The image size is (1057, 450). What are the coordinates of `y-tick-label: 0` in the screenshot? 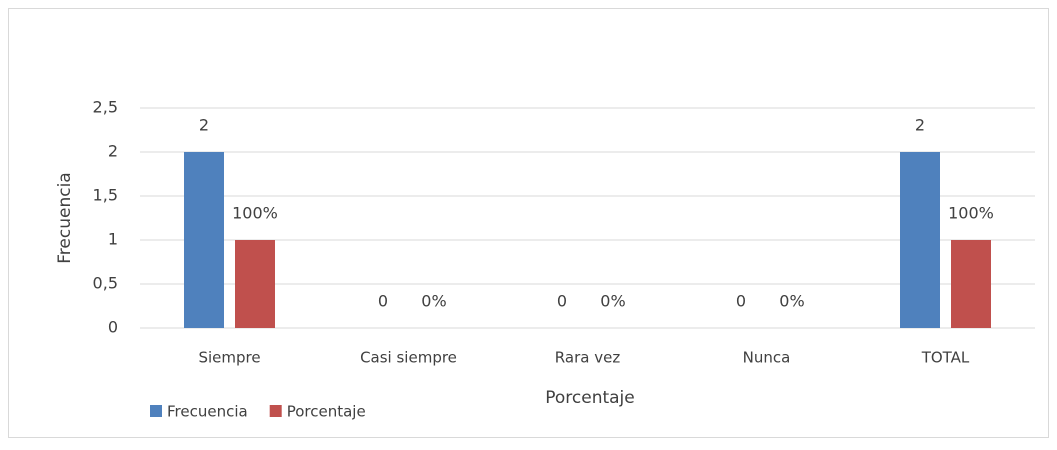 It's located at (113, 327).